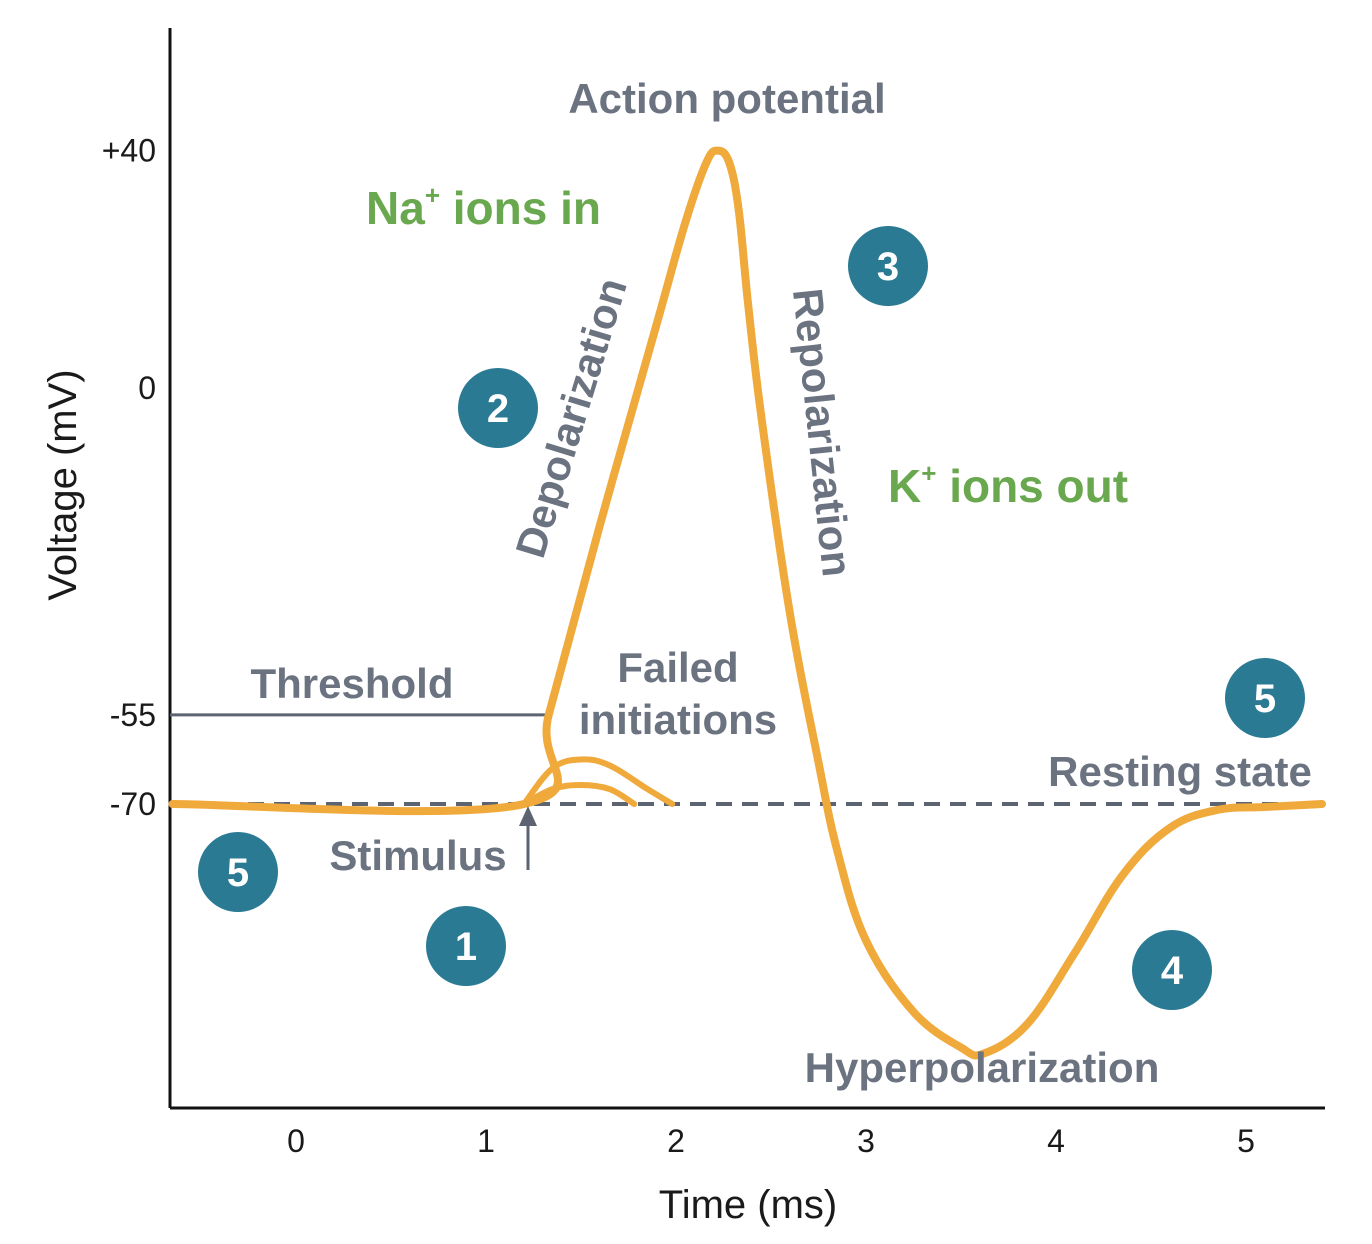 This screenshot has height=1244, width=1372. What do you see at coordinates (129, 477) in the screenshot?
I see `y-tick-labels: +40 0 -55 -70` at bounding box center [129, 477].